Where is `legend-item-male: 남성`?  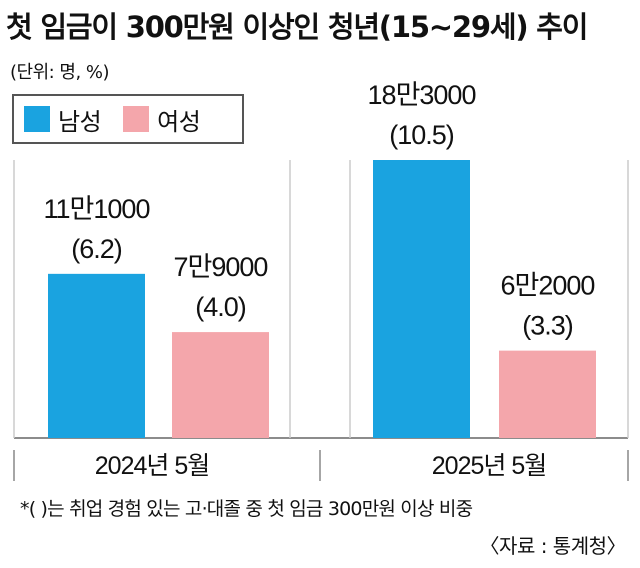 legend-item-male: 남성 is located at coordinates (63, 119).